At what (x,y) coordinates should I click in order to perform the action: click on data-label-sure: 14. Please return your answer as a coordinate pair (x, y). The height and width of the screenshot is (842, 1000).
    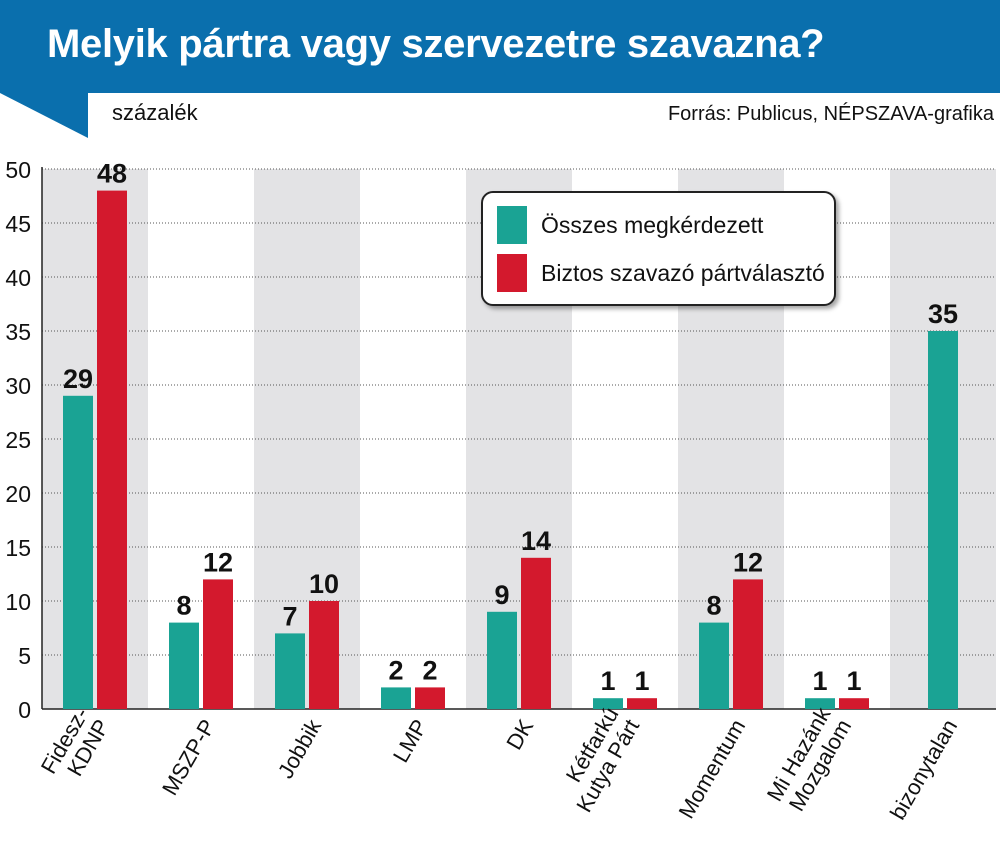
    Looking at the image, I should click on (536, 541).